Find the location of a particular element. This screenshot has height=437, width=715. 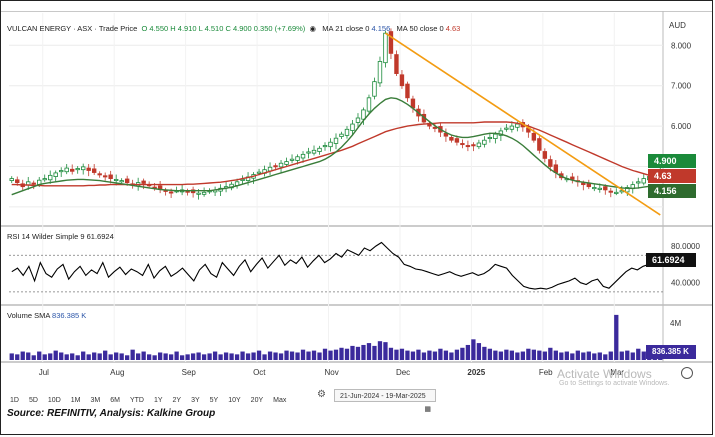

date-range-text: 21-Jun-2024 - 19-Mar-2025 is located at coordinates (383, 396).